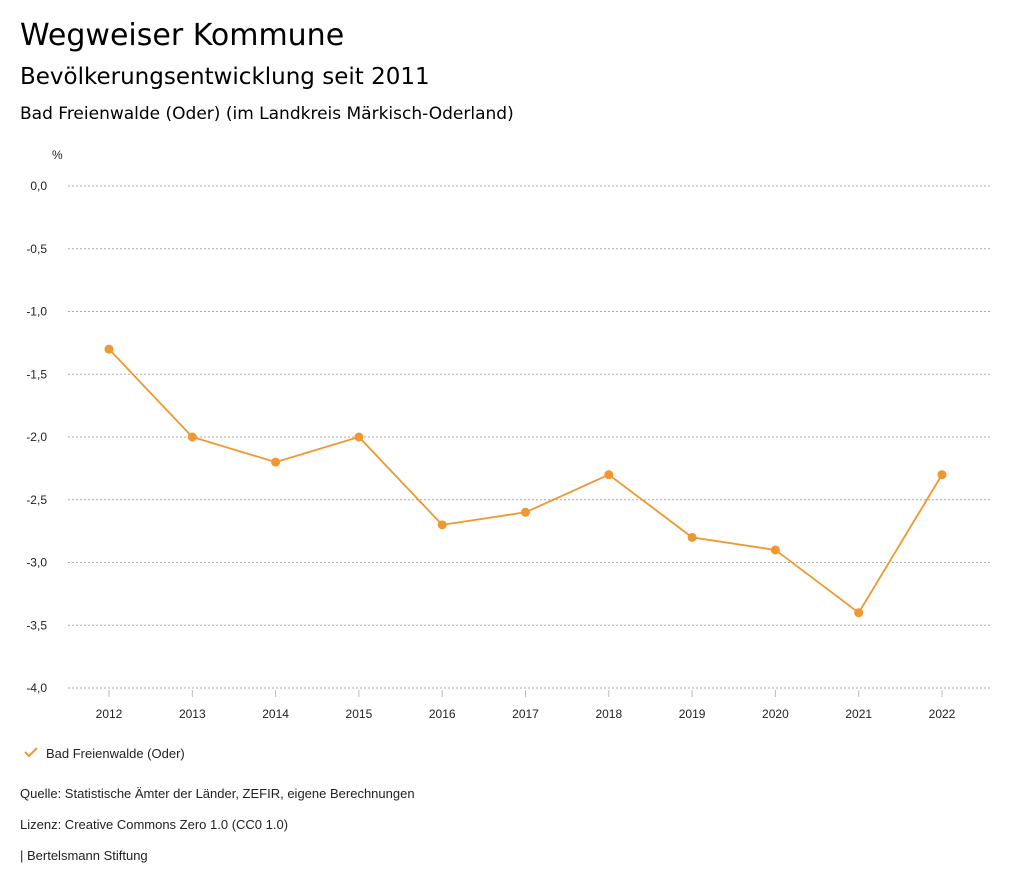 The height and width of the screenshot is (888, 1024). Describe the element at coordinates (84, 855) in the screenshot. I see `publisher-text: | Bertelsmann Stiftung` at that location.